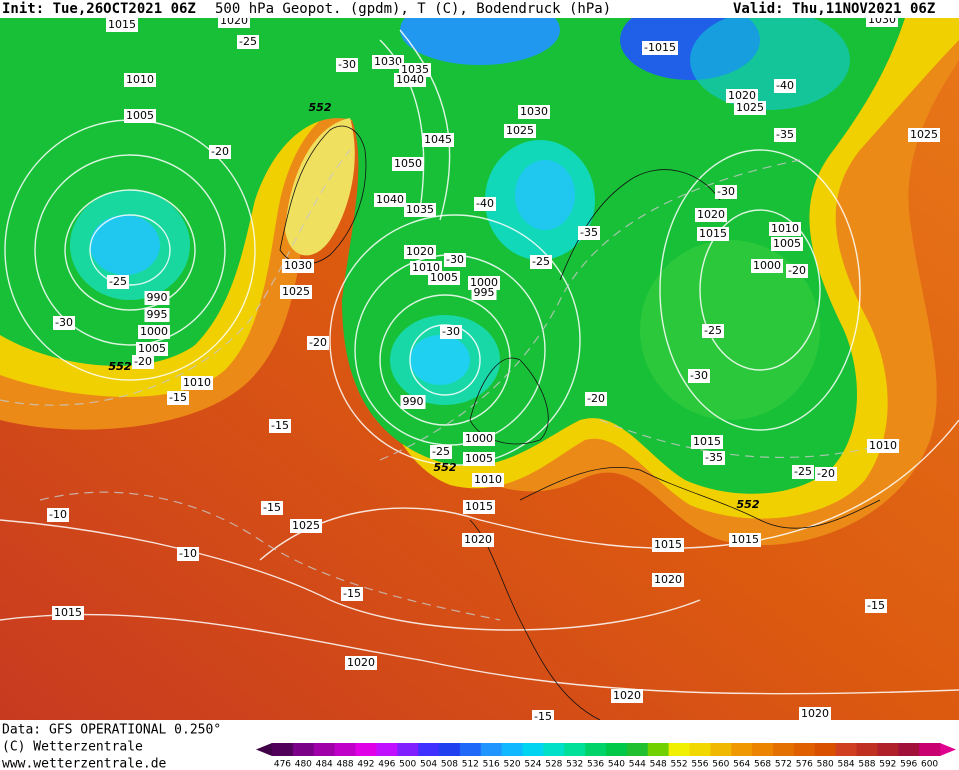  What do you see at coordinates (532, 765) in the screenshot?
I see `colorbar-label: 524` at bounding box center [532, 765].